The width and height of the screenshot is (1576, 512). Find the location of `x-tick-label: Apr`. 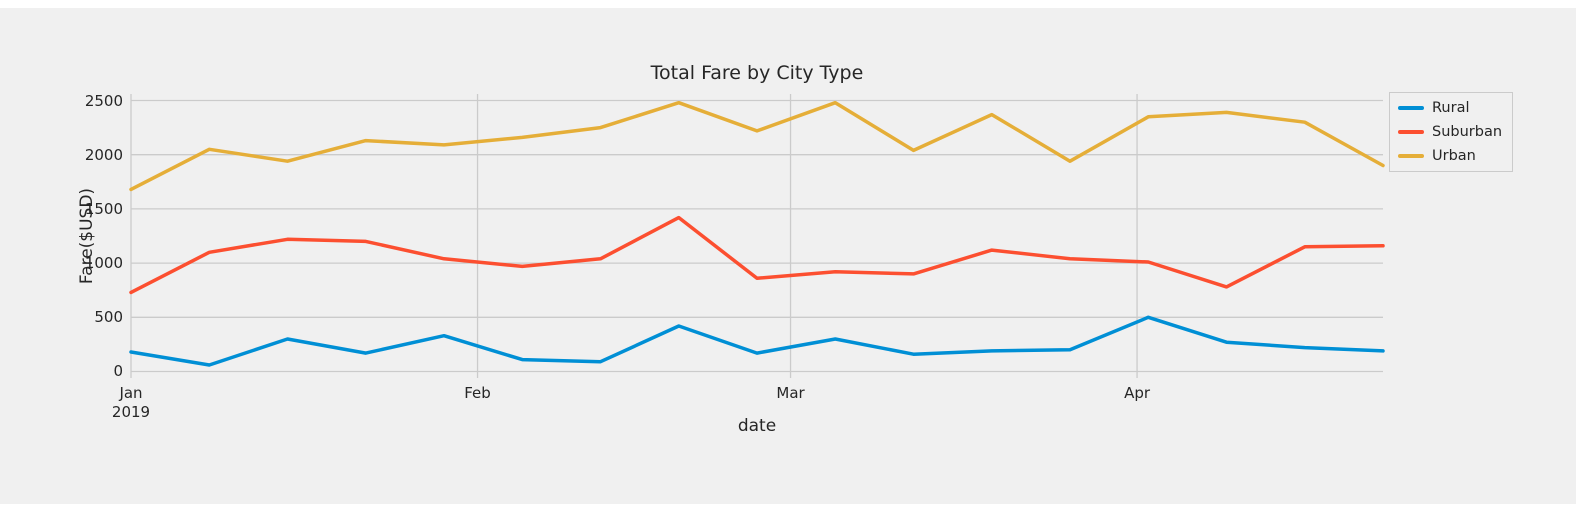

x-tick-label: Apr is located at coordinates (1137, 393).